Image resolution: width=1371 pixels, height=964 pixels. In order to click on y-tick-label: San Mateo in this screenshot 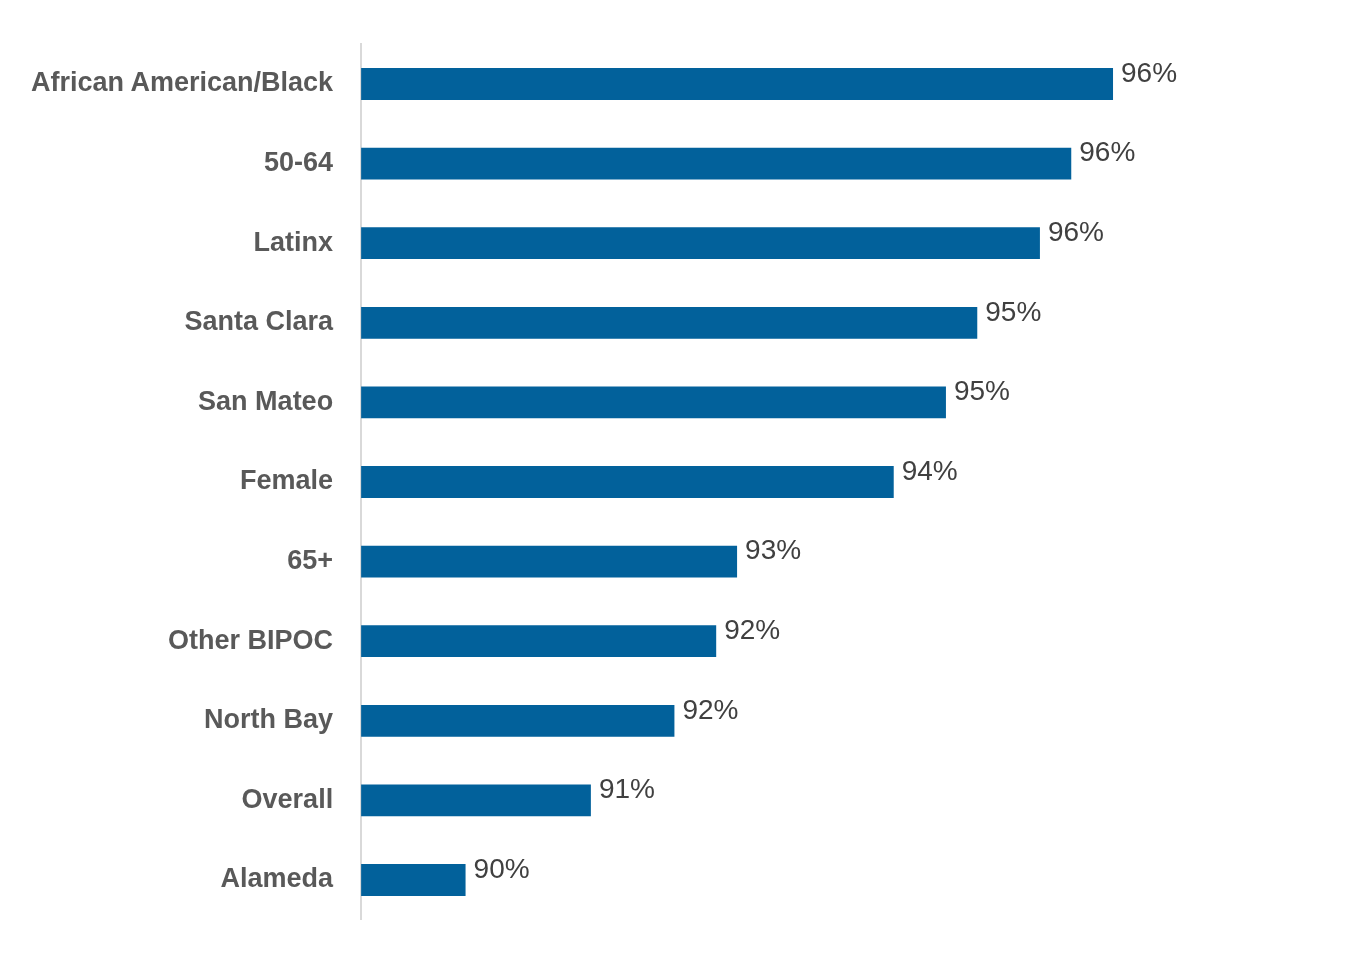, I will do `click(266, 400)`.